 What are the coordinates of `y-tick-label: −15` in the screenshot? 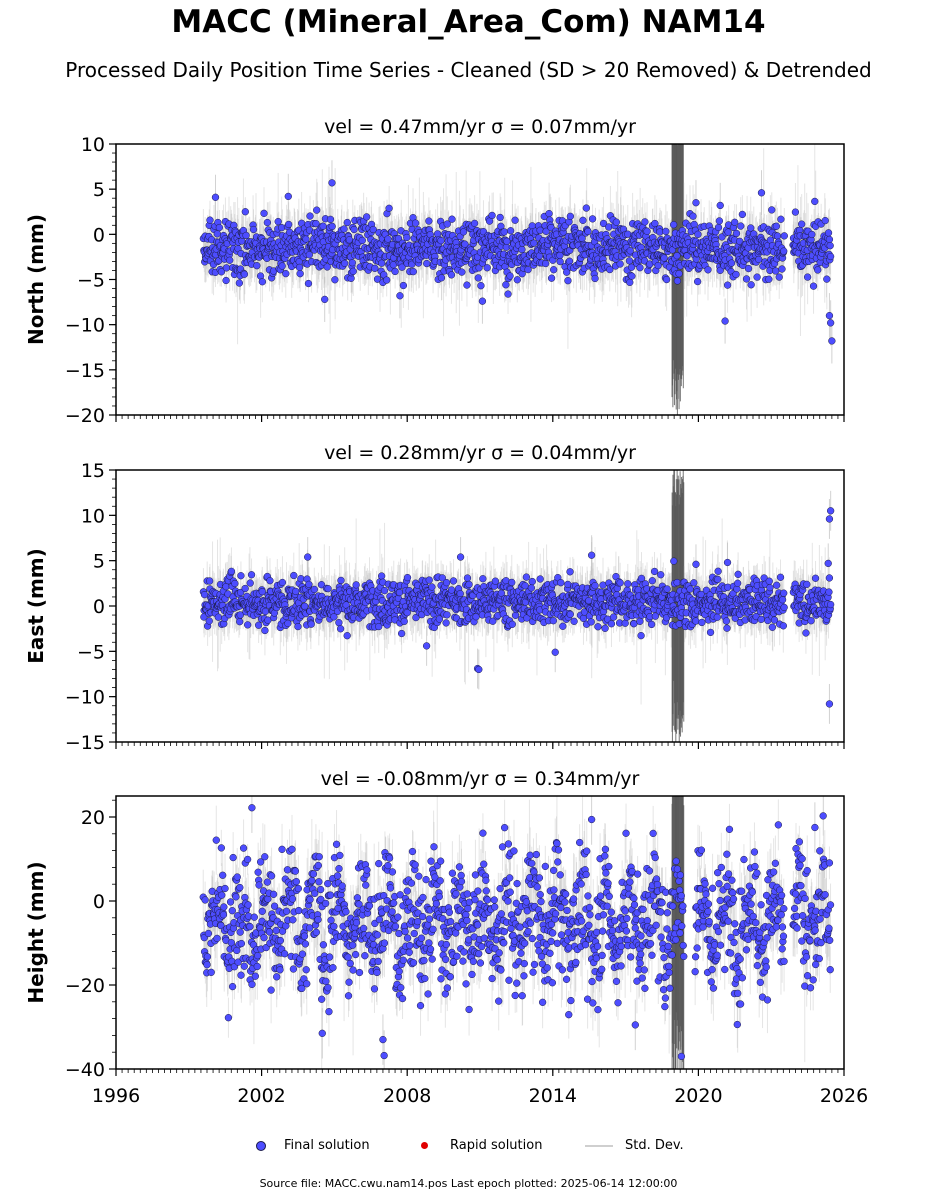 It's located at (85, 371).